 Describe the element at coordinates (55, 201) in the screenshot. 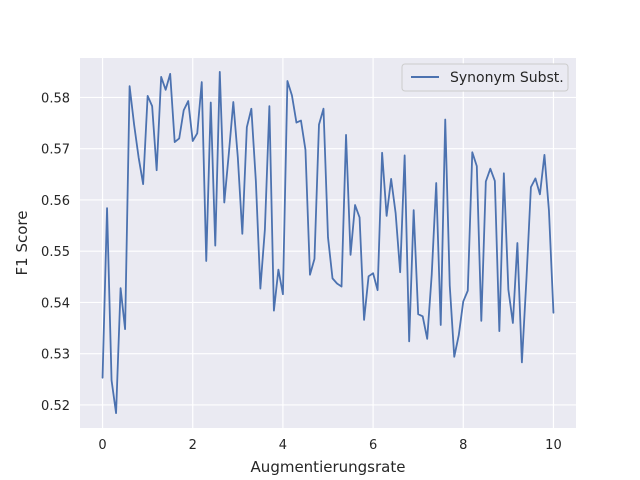

I see `y-tick-label: 0.56` at that location.